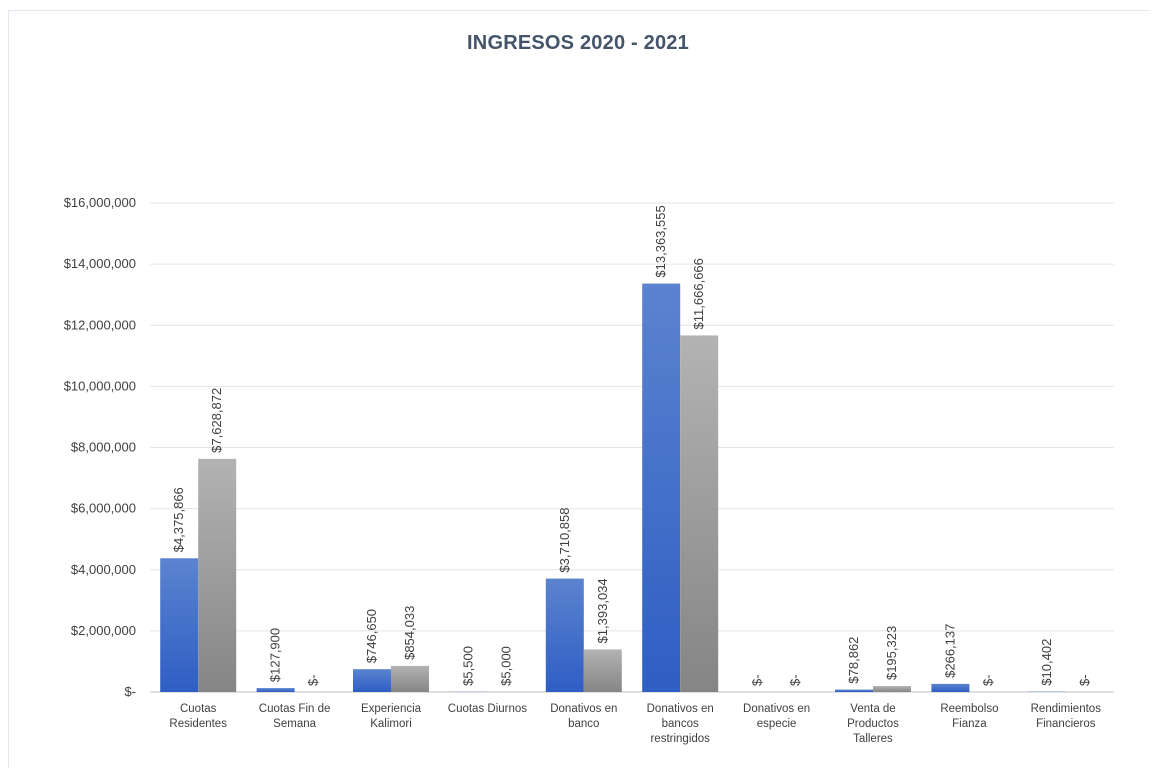 This screenshot has height=775, width=1156. I want to click on data-label: $5,500, so click(467, 666).